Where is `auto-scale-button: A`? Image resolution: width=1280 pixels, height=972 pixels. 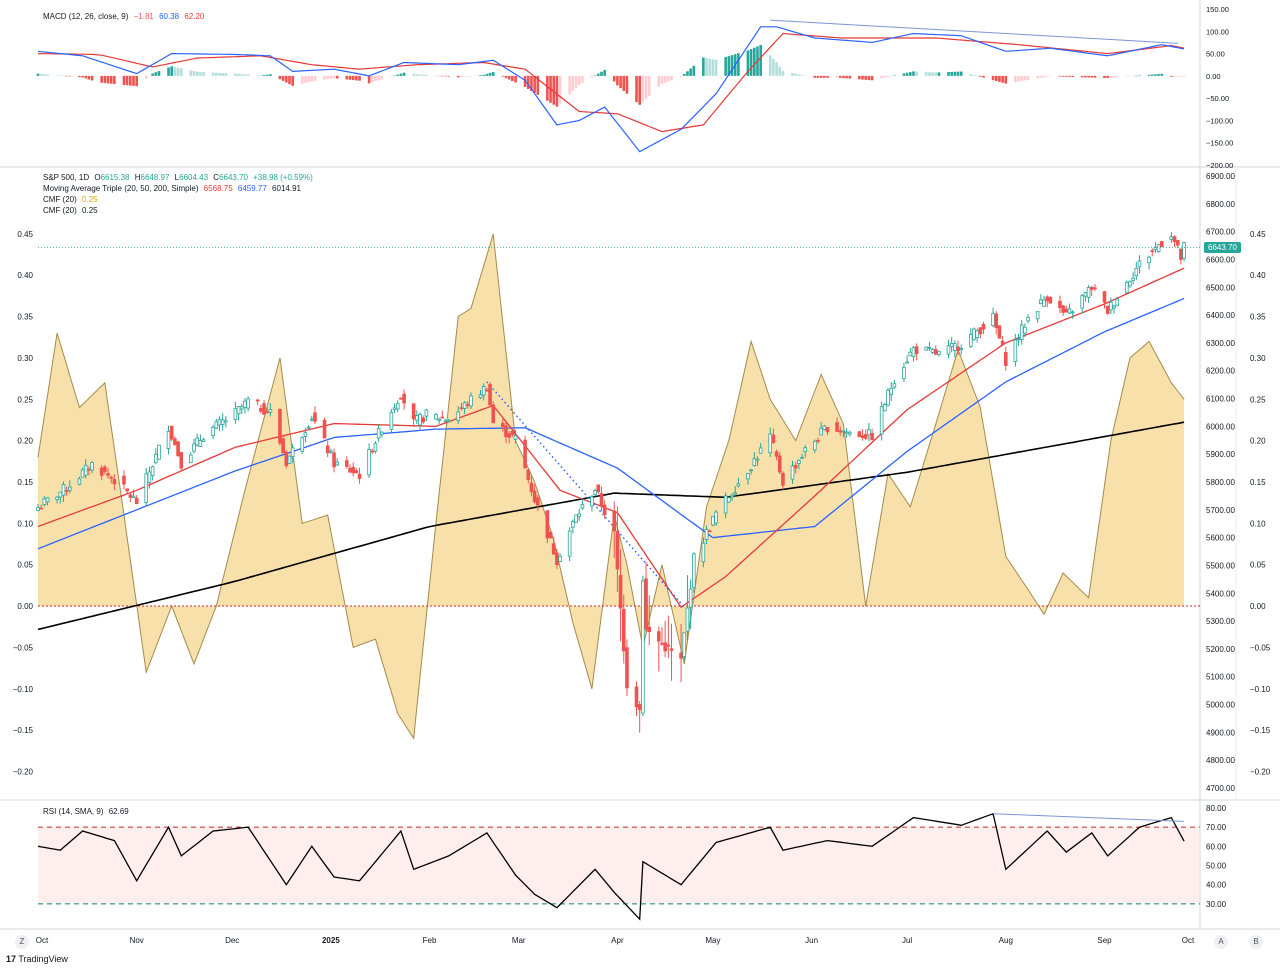 auto-scale-button: A is located at coordinates (1221, 942).